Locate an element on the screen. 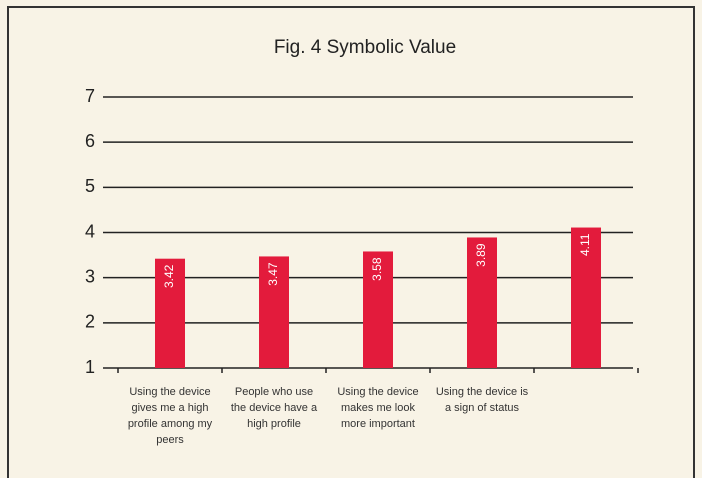  bar-value-label: 3.89 is located at coordinates (481, 255).